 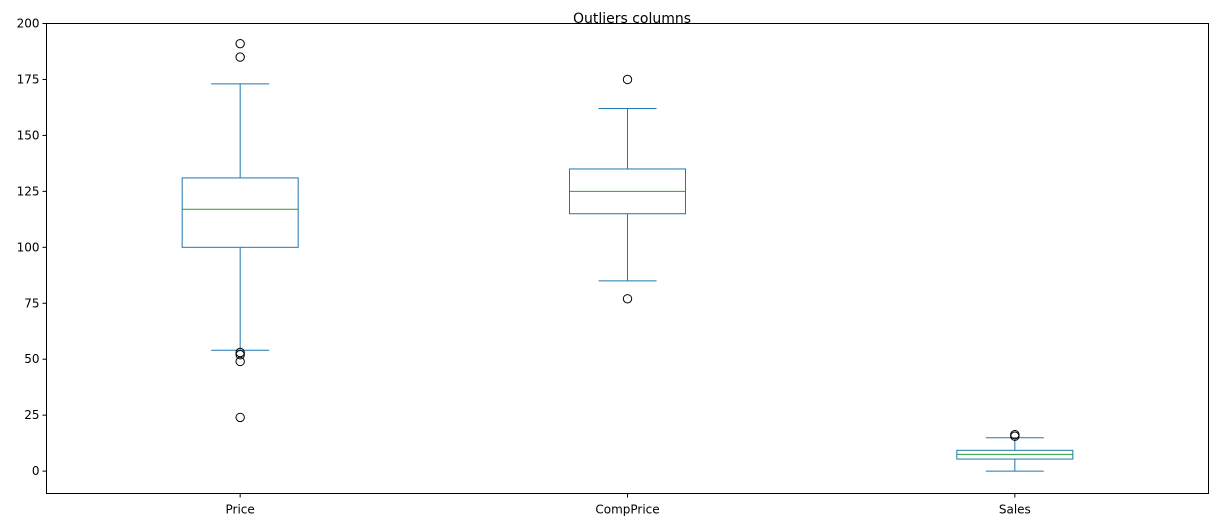 I want to click on x-tick-label: Price, so click(x=240, y=510).